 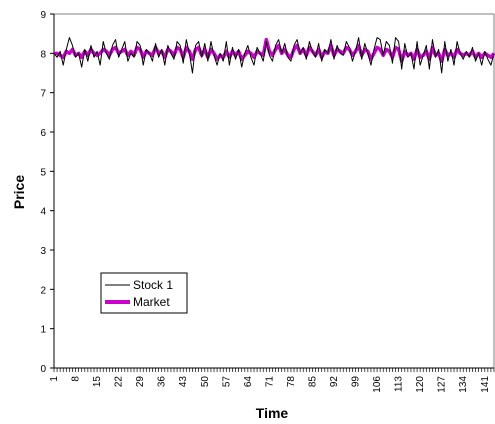 What do you see at coordinates (43, 15) in the screenshot?
I see `y-tick-label: 9` at bounding box center [43, 15].